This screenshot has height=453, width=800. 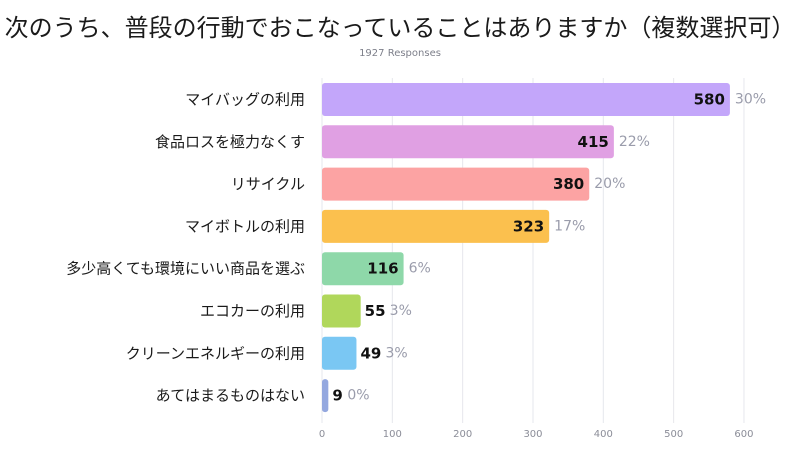 I want to click on category-label: あてはまるものはない, so click(x=230, y=396).